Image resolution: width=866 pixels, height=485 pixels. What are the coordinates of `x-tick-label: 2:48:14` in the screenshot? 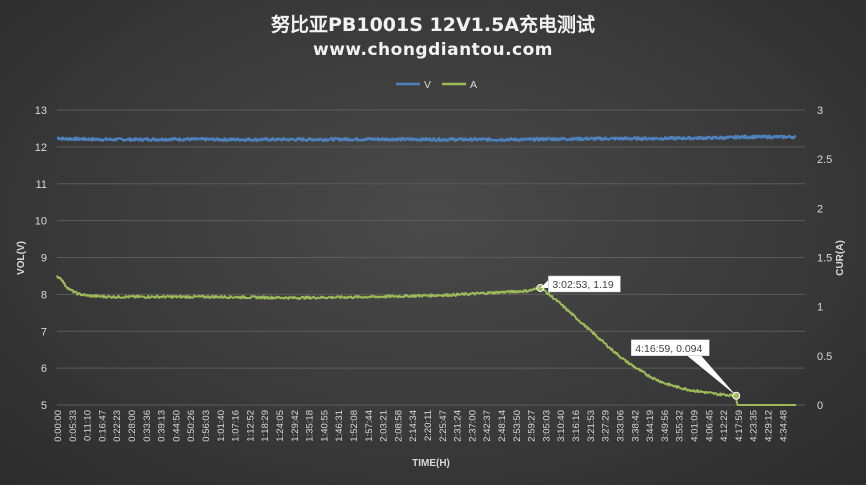 It's located at (502, 426).